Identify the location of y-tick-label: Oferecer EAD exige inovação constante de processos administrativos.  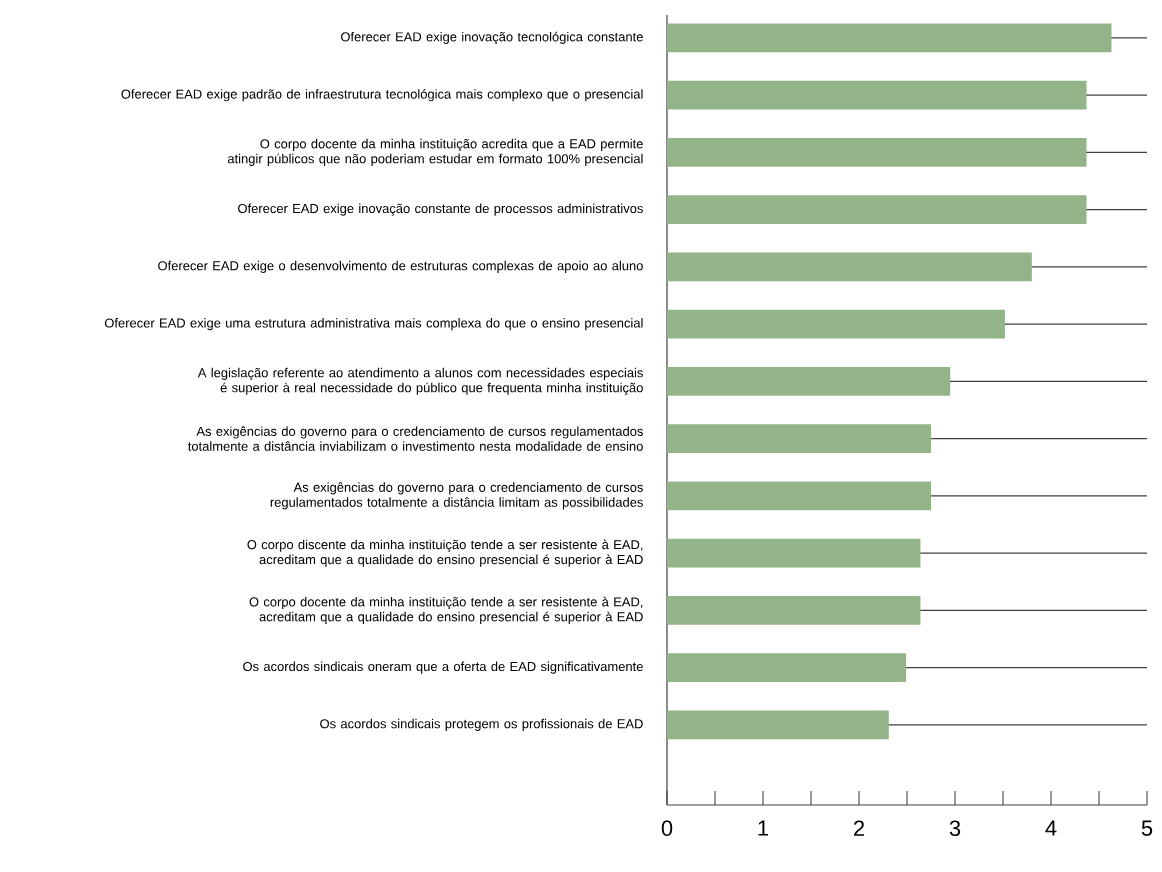
(440, 209).